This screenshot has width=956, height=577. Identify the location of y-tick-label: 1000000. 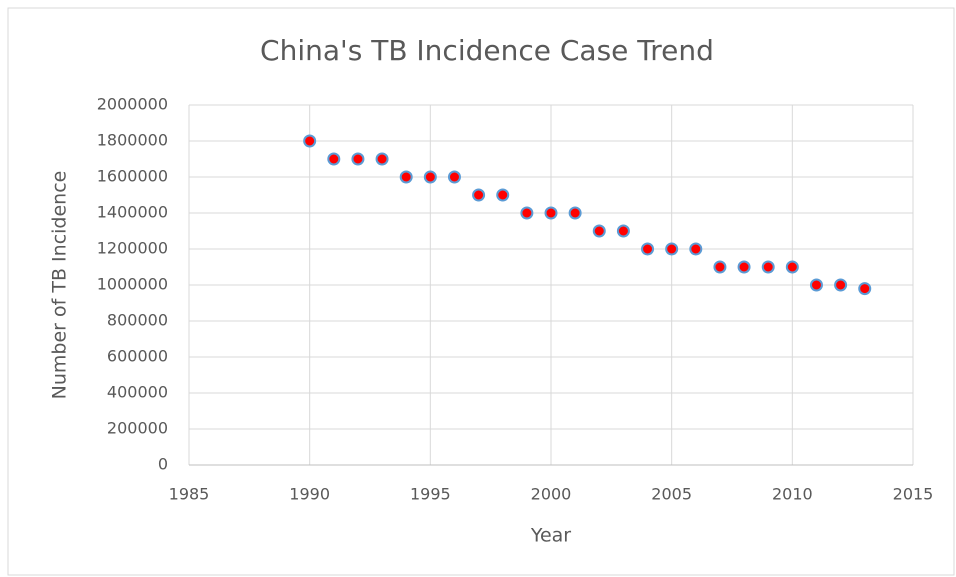
(132, 284).